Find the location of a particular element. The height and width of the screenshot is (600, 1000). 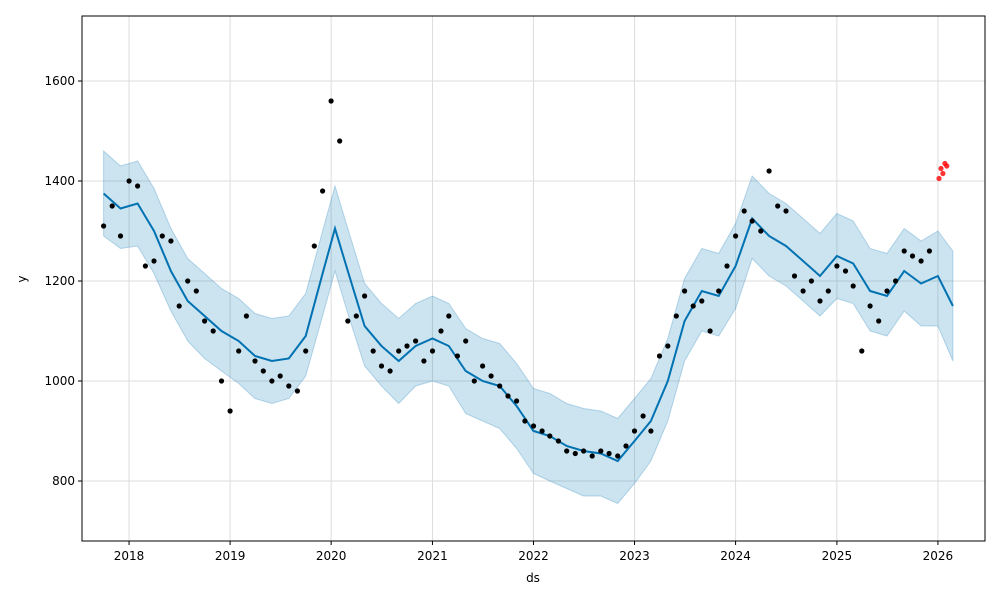

x-tick-label: 2026 is located at coordinates (938, 556).